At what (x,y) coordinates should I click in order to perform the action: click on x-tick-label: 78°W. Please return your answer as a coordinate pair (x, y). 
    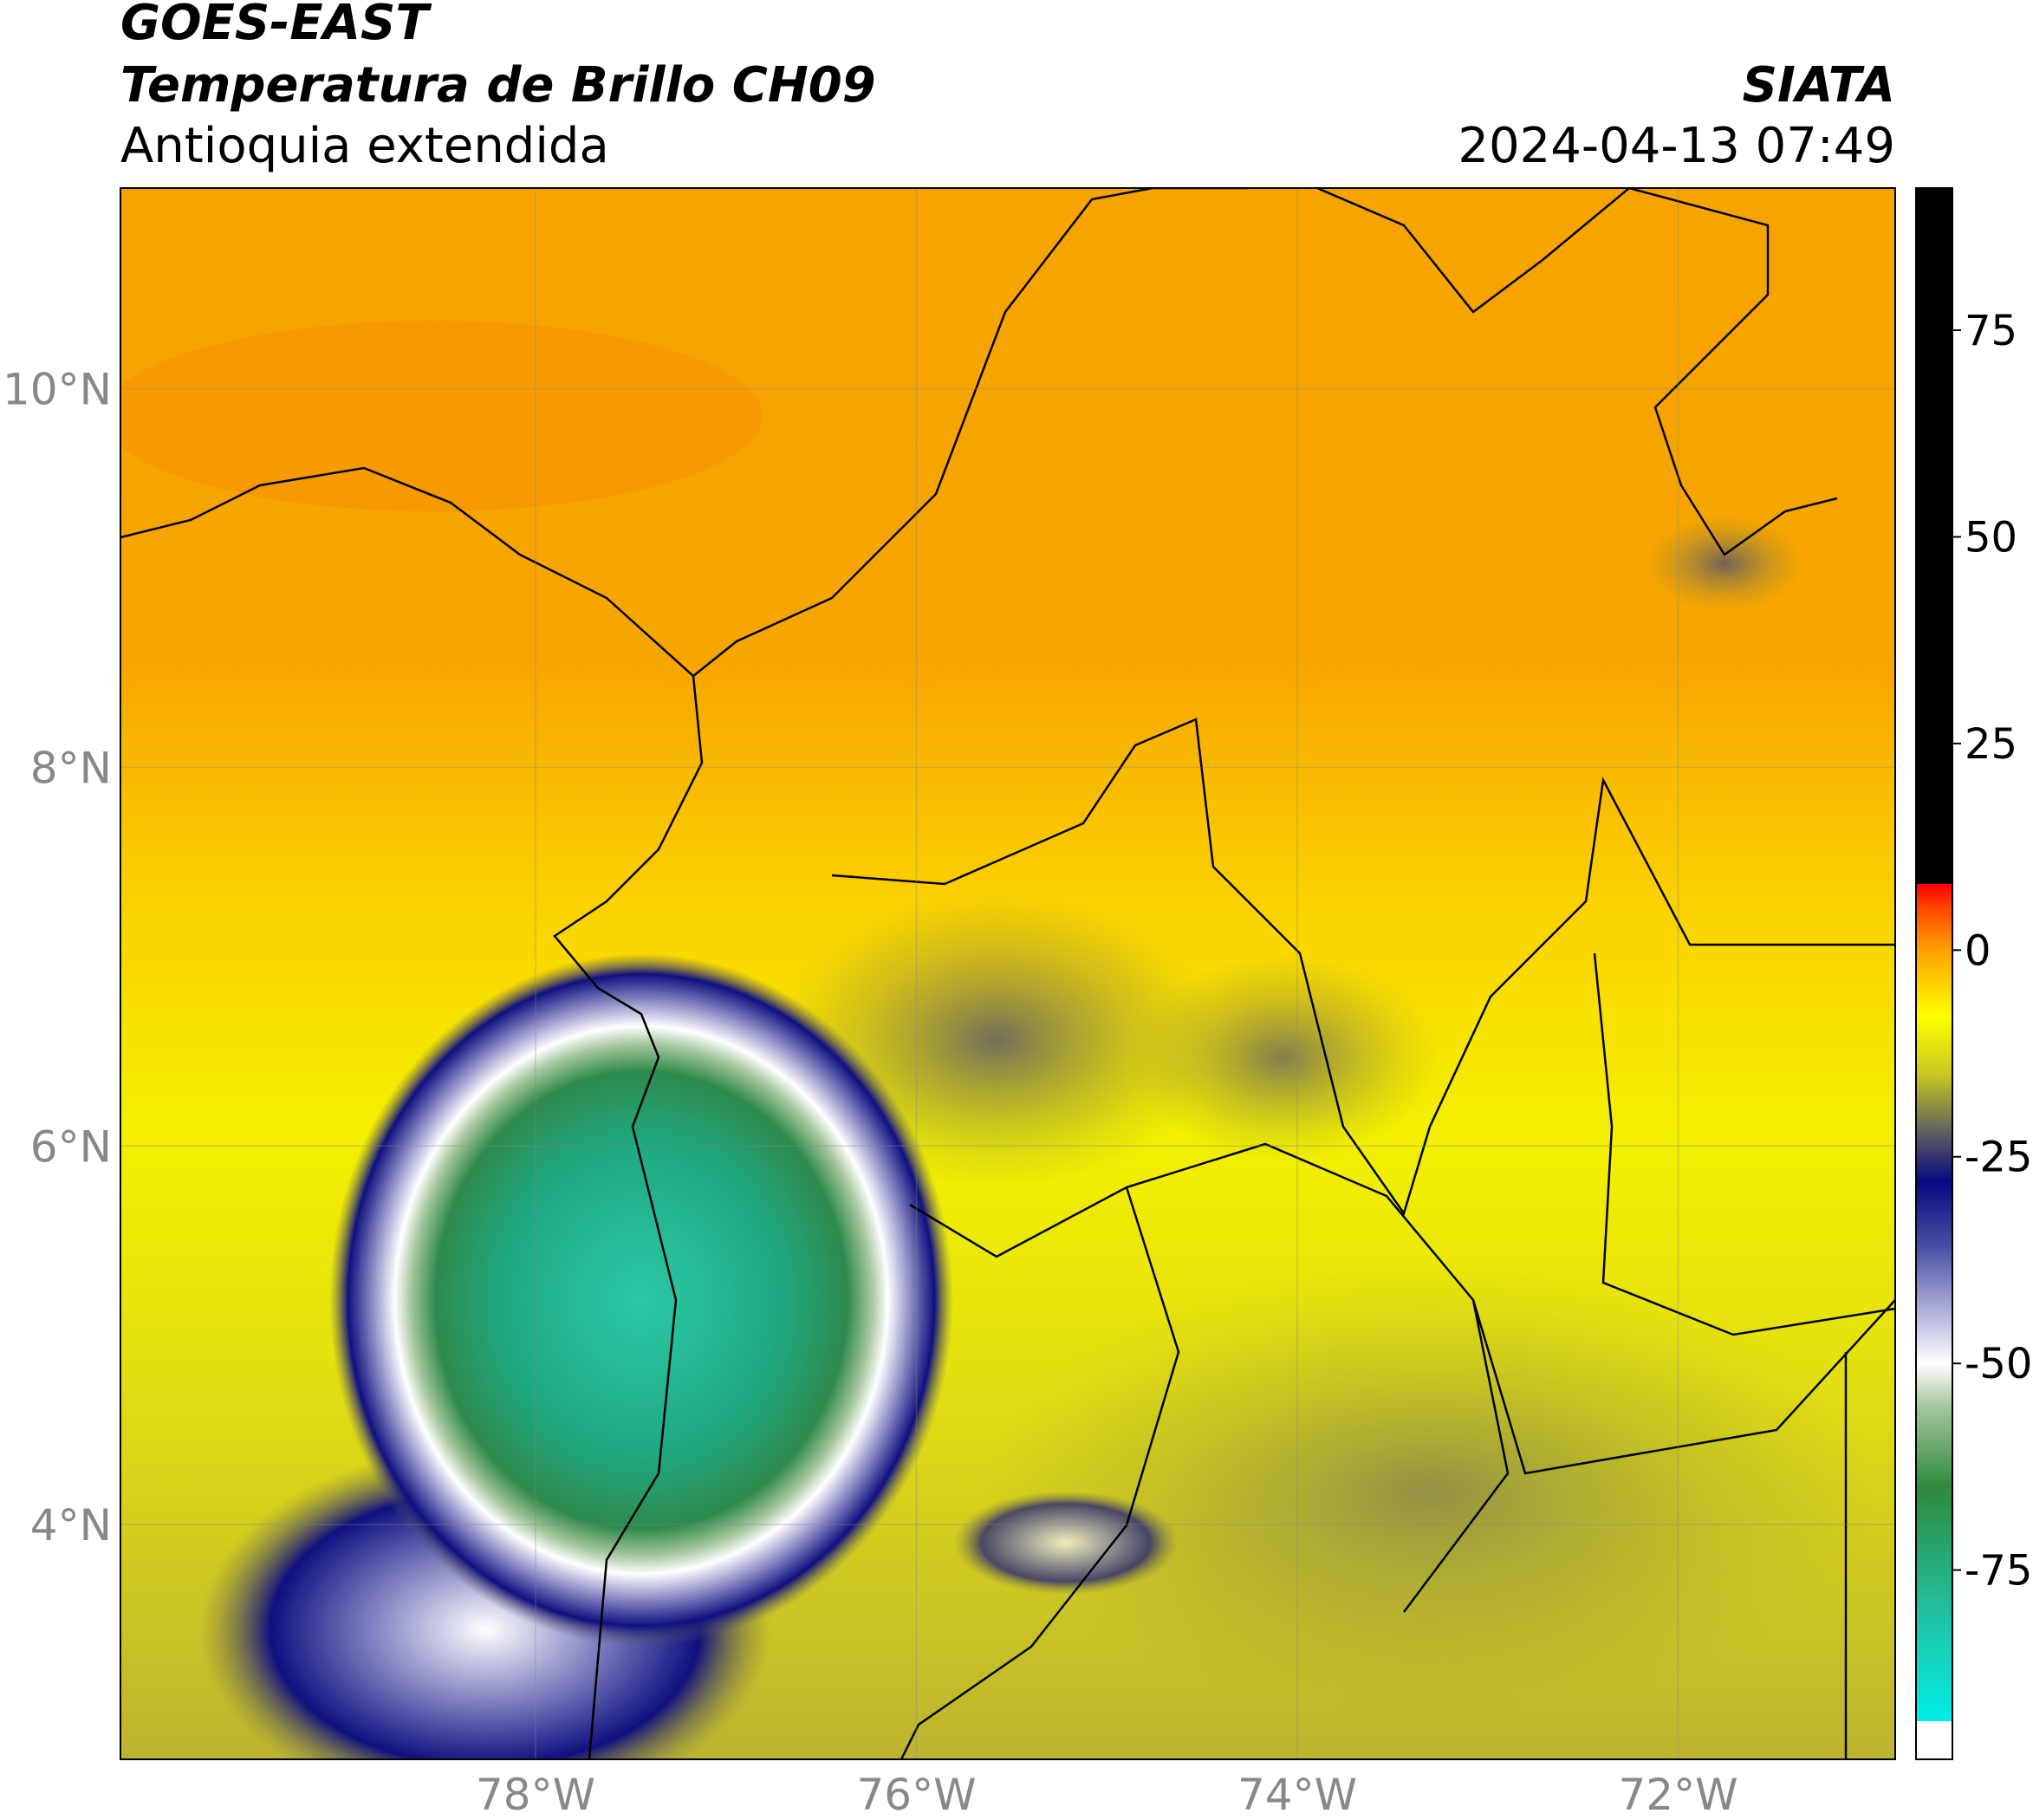
    Looking at the image, I should click on (535, 1795).